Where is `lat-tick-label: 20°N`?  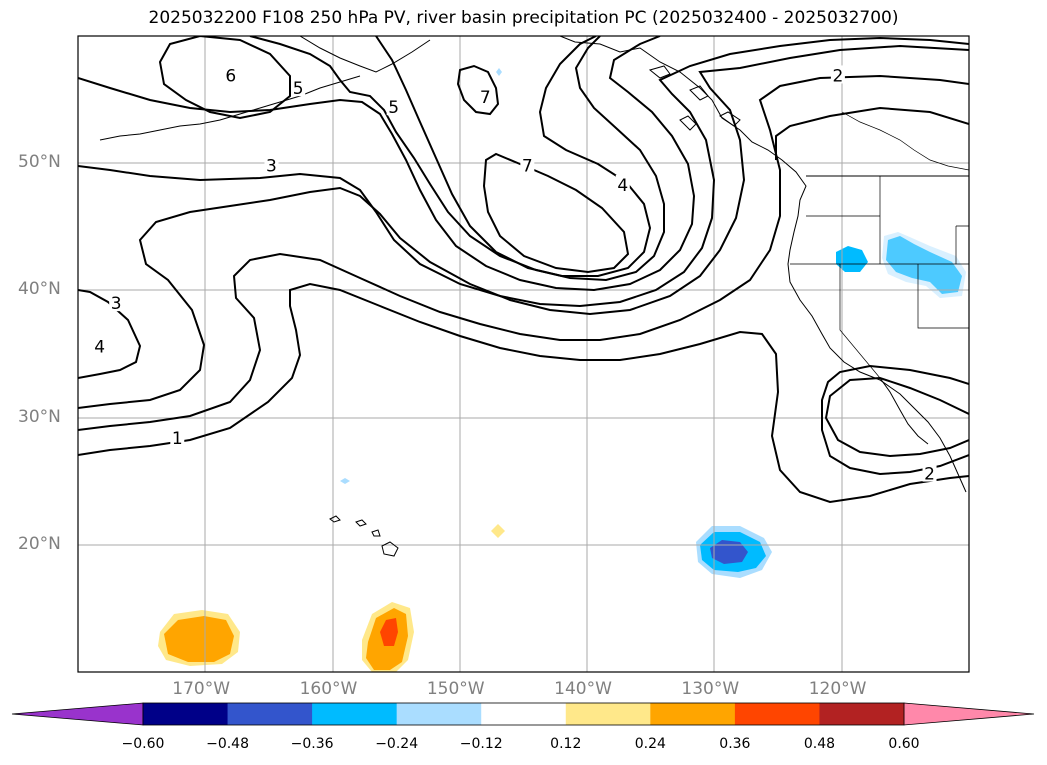
lat-tick-label: 20°N is located at coordinates (39, 543).